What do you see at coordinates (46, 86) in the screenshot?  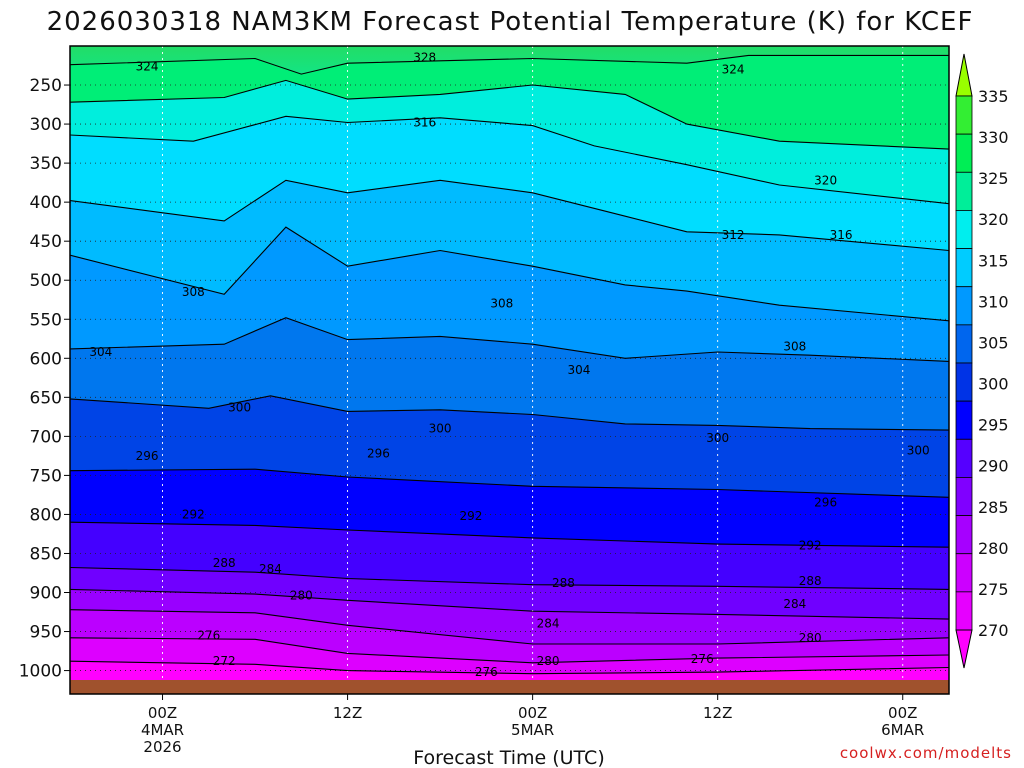 I see `y-tick-label: 250` at bounding box center [46, 86].